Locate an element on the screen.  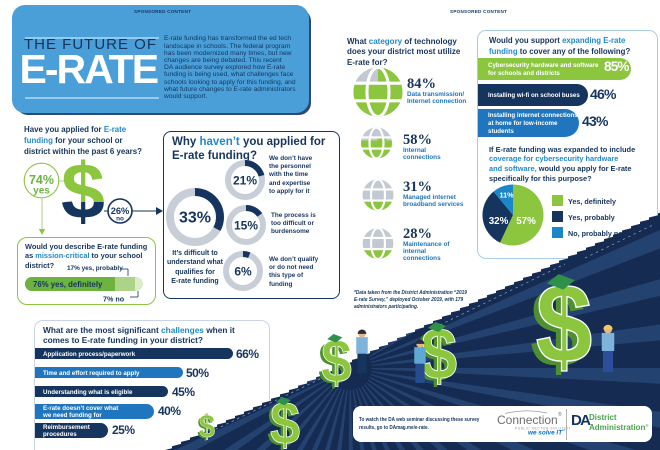
svg-text: 26% is located at coordinates (120, 211).